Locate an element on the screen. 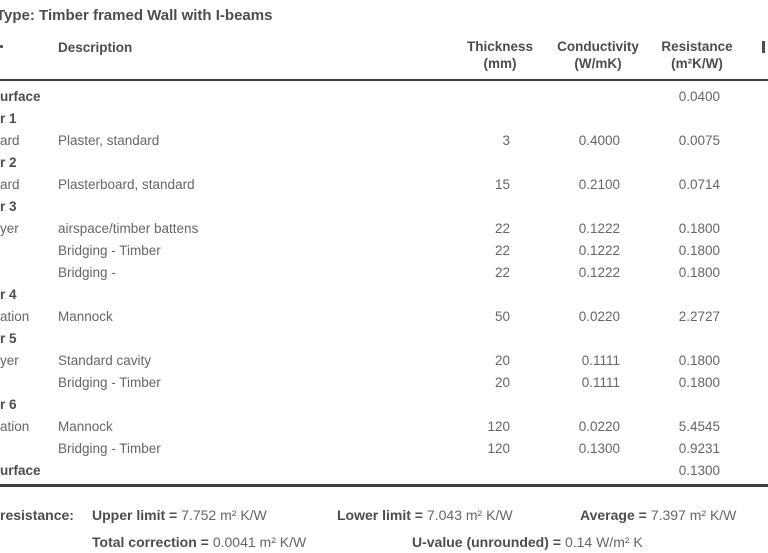  table-row: r 2 is located at coordinates (384, 163).